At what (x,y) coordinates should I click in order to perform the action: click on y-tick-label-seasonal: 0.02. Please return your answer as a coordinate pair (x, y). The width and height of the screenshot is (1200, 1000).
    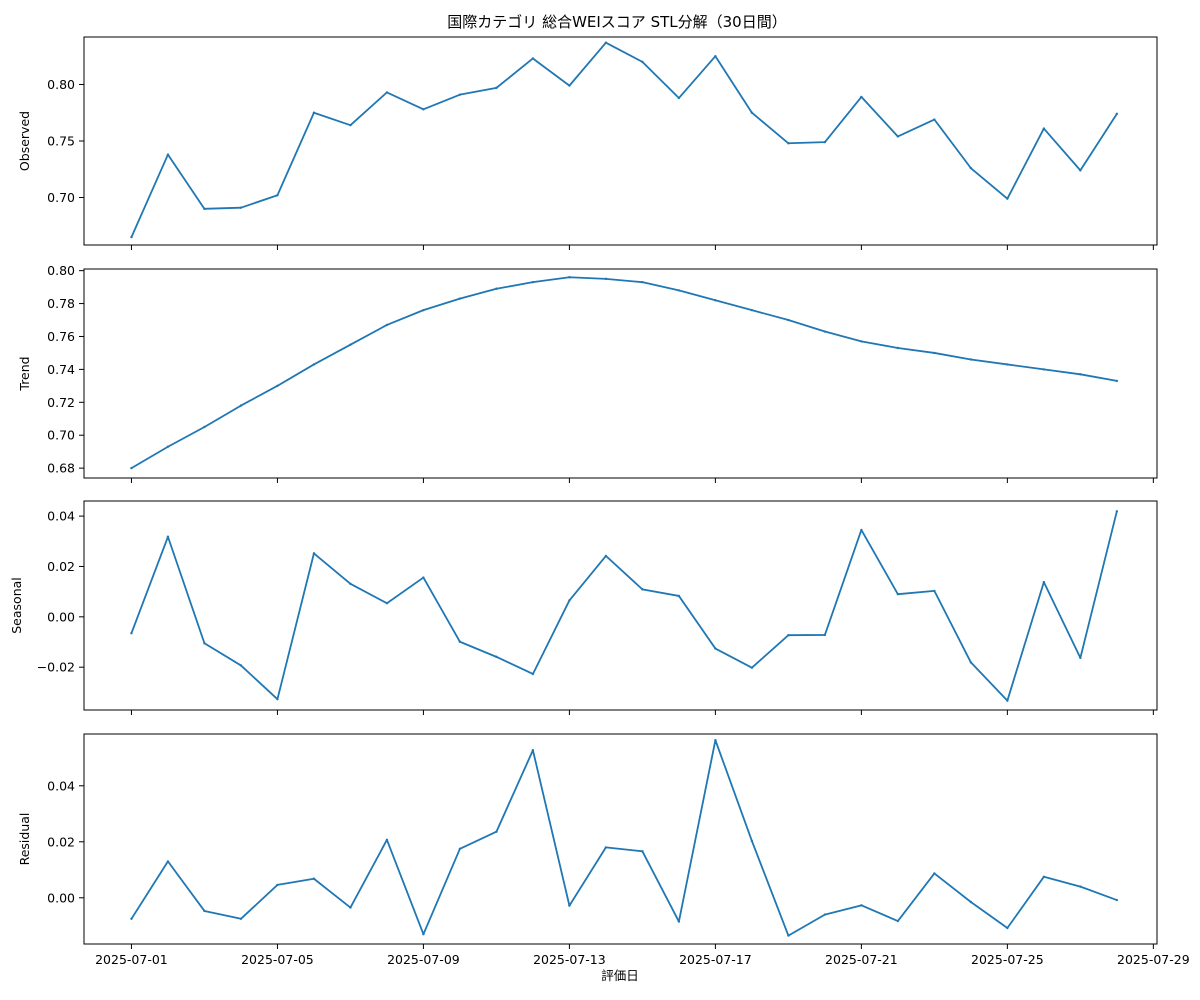
    Looking at the image, I should click on (61, 566).